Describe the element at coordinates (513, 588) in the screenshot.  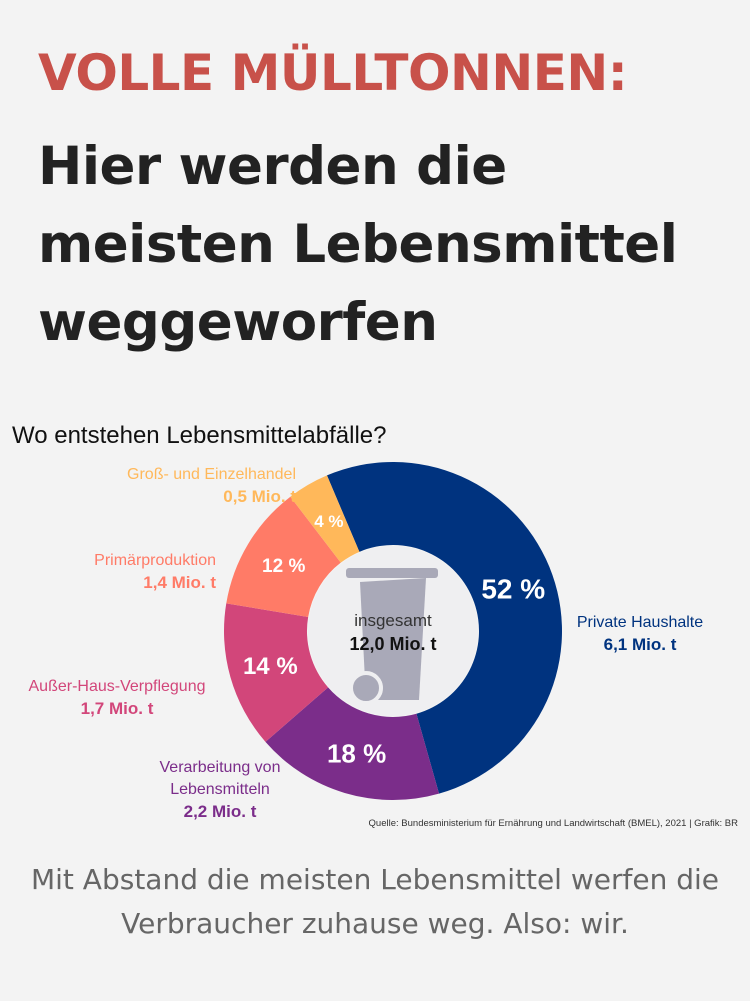
I see `slice-percent-label: 52 %` at that location.